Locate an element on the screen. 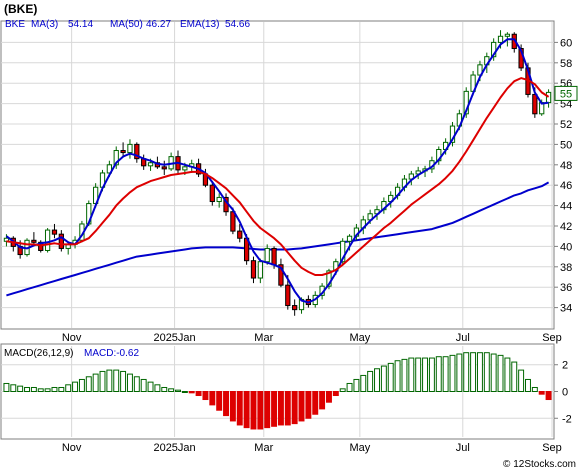 The image size is (580, 476). last-price-box is located at coordinates (566, 93).